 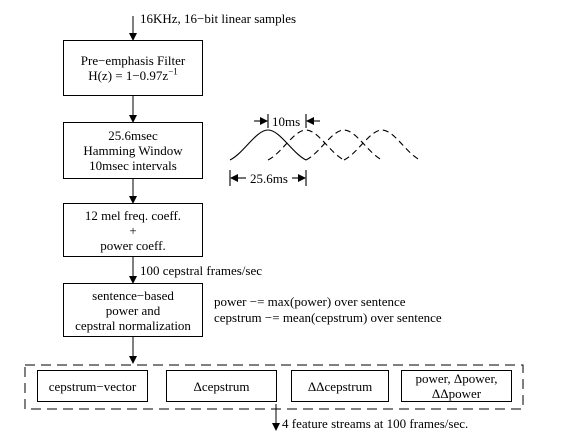 I want to click on pre-emphasis-box: Pre−emphasis Filter H(z) = 1−0.97z−1, so click(x=133, y=68).